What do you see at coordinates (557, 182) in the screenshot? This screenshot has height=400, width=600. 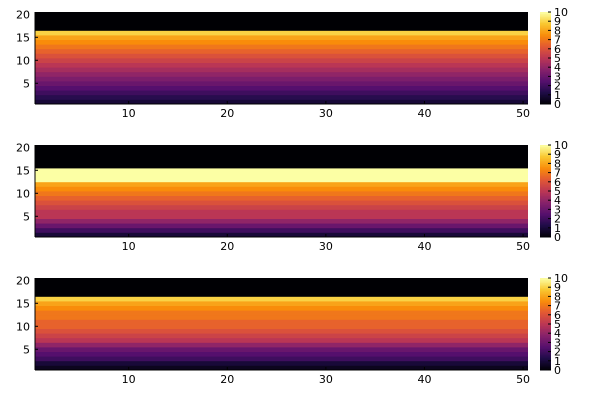 I see `colorbar-tick-label: 6` at bounding box center [557, 182].